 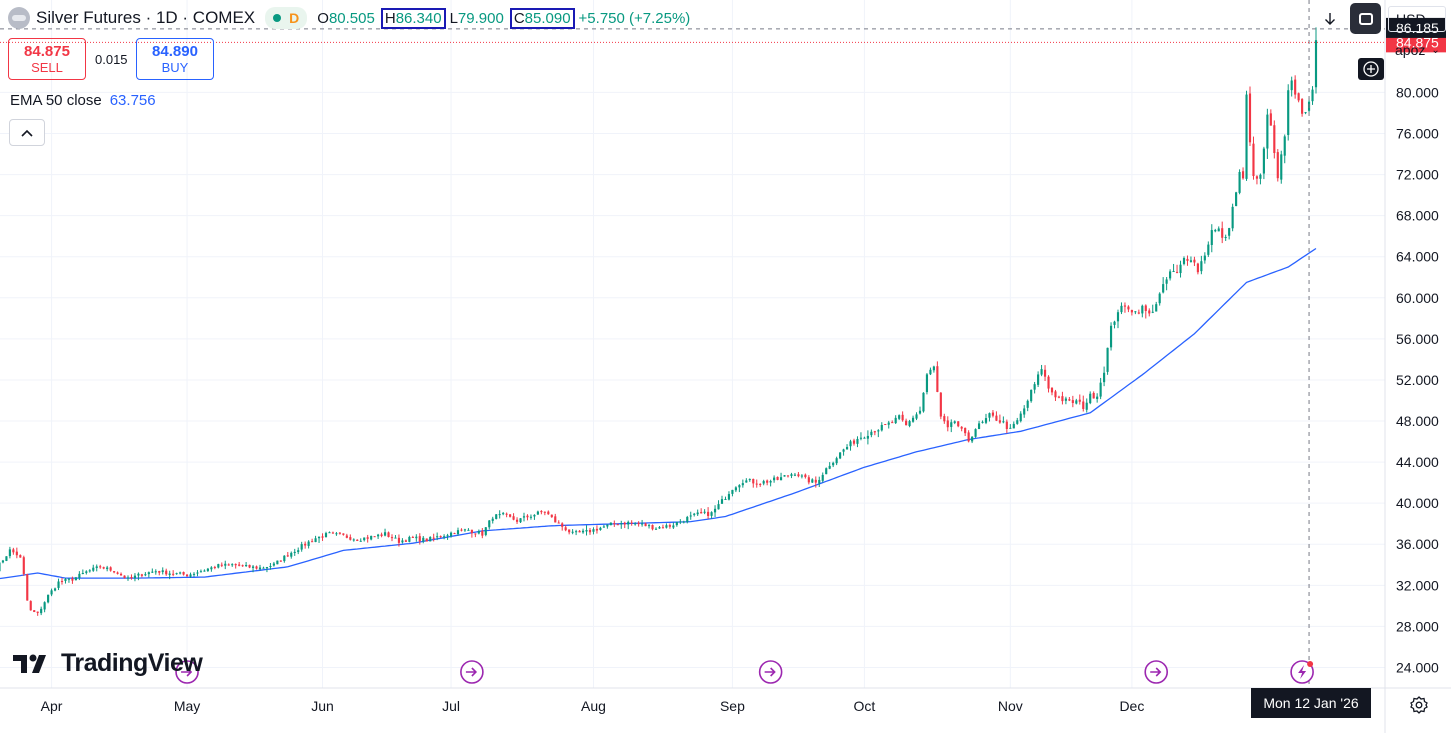 What do you see at coordinates (519, 18) in the screenshot?
I see `close-label: C` at bounding box center [519, 18].